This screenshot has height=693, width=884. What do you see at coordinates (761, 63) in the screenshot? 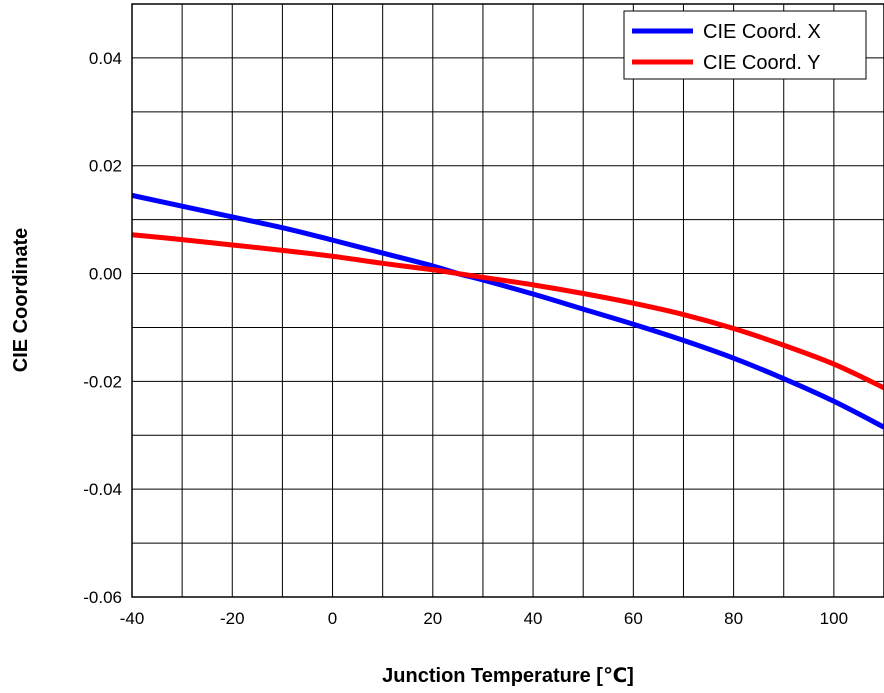
I see `legend-label-cie-y: CIE Coord. Y` at bounding box center [761, 63].